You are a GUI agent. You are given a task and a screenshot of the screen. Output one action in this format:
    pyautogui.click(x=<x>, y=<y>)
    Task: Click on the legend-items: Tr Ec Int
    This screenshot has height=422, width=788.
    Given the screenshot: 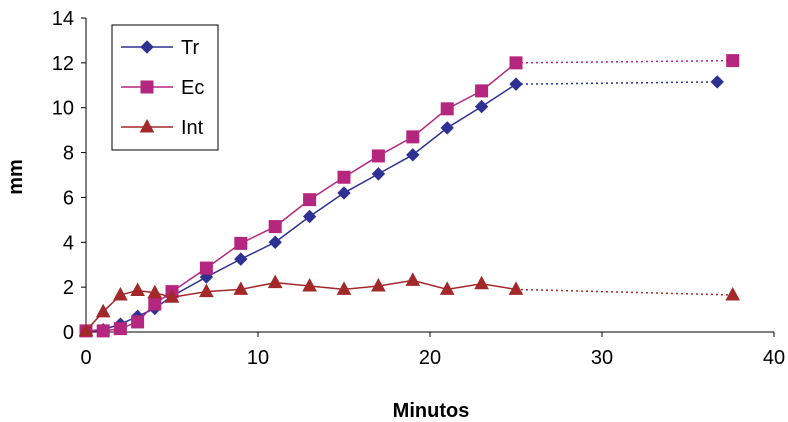 What is the action you would take?
    pyautogui.click(x=162, y=88)
    